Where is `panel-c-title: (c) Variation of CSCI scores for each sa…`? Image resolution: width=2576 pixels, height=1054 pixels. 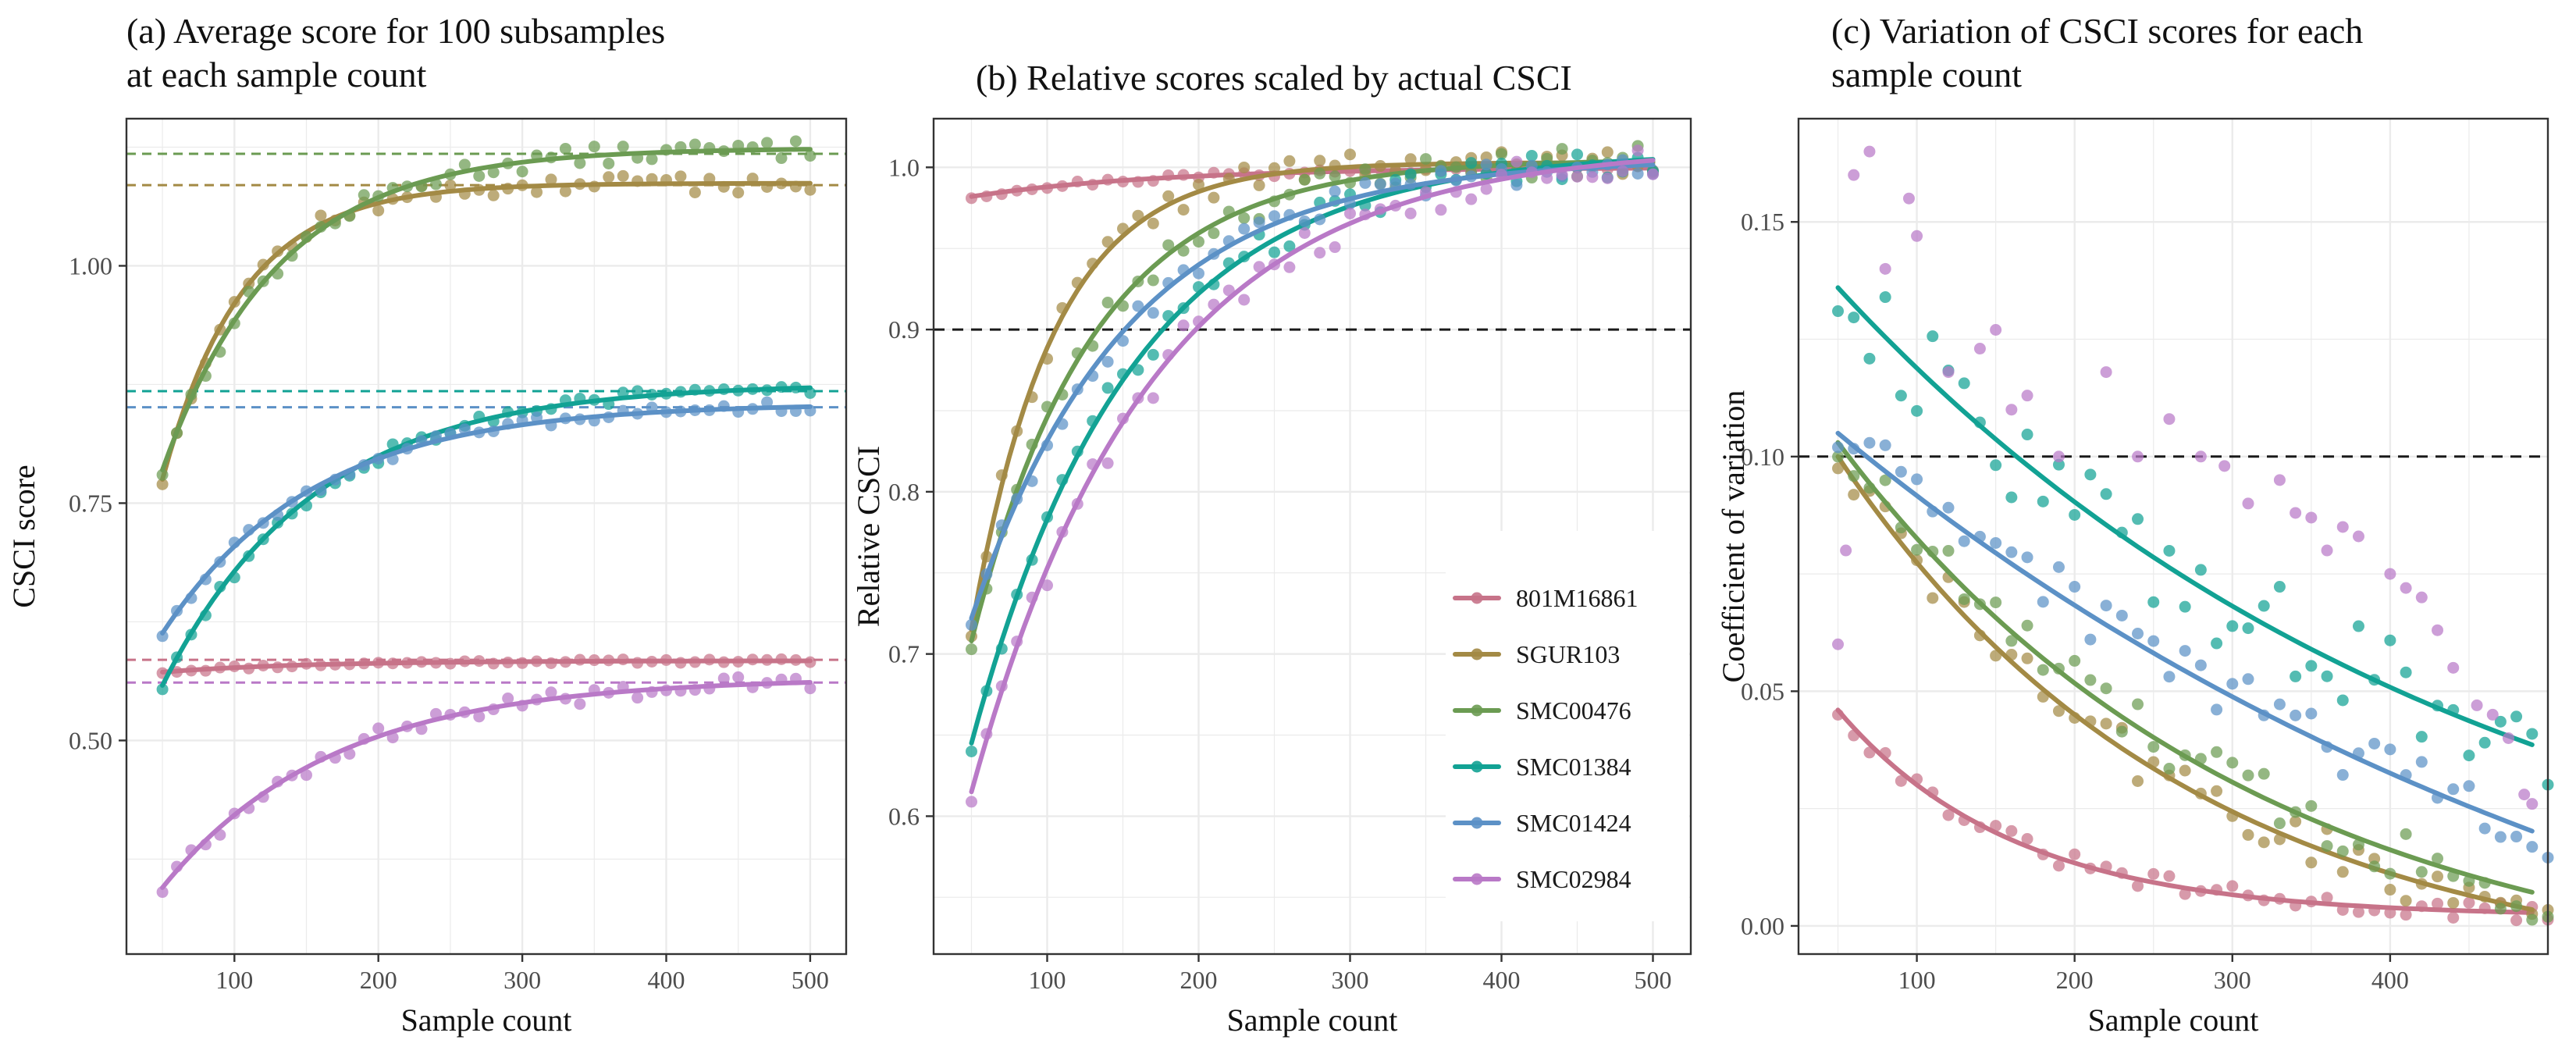 panel-c-title: (c) Variation of CSCI scores for each sa… is located at coordinates (2097, 53).